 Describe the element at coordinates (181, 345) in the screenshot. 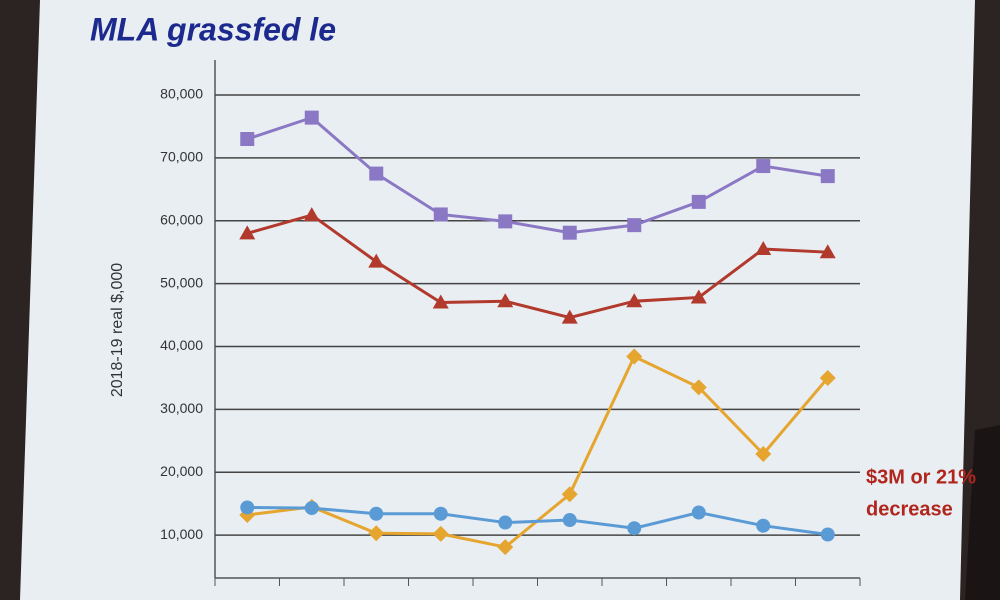

I see `y-tick-label: 40,000` at that location.